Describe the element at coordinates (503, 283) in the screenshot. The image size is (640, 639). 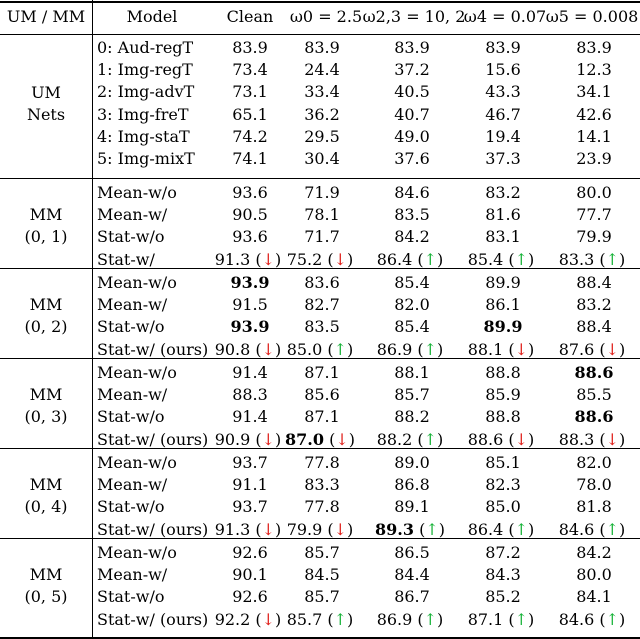
I see `value-cell: 89.9` at that location.